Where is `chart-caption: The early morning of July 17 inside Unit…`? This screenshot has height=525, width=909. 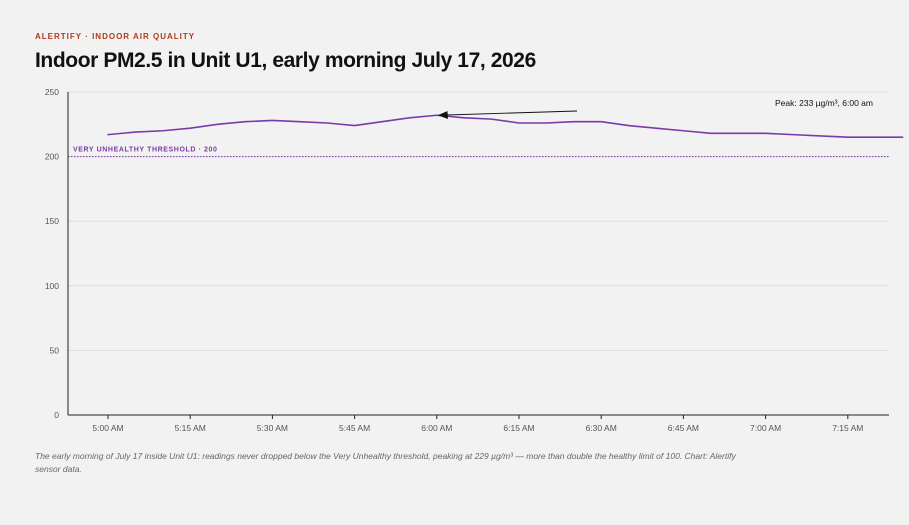
chart-caption: The early morning of July 17 inside Unit… is located at coordinates (385, 462).